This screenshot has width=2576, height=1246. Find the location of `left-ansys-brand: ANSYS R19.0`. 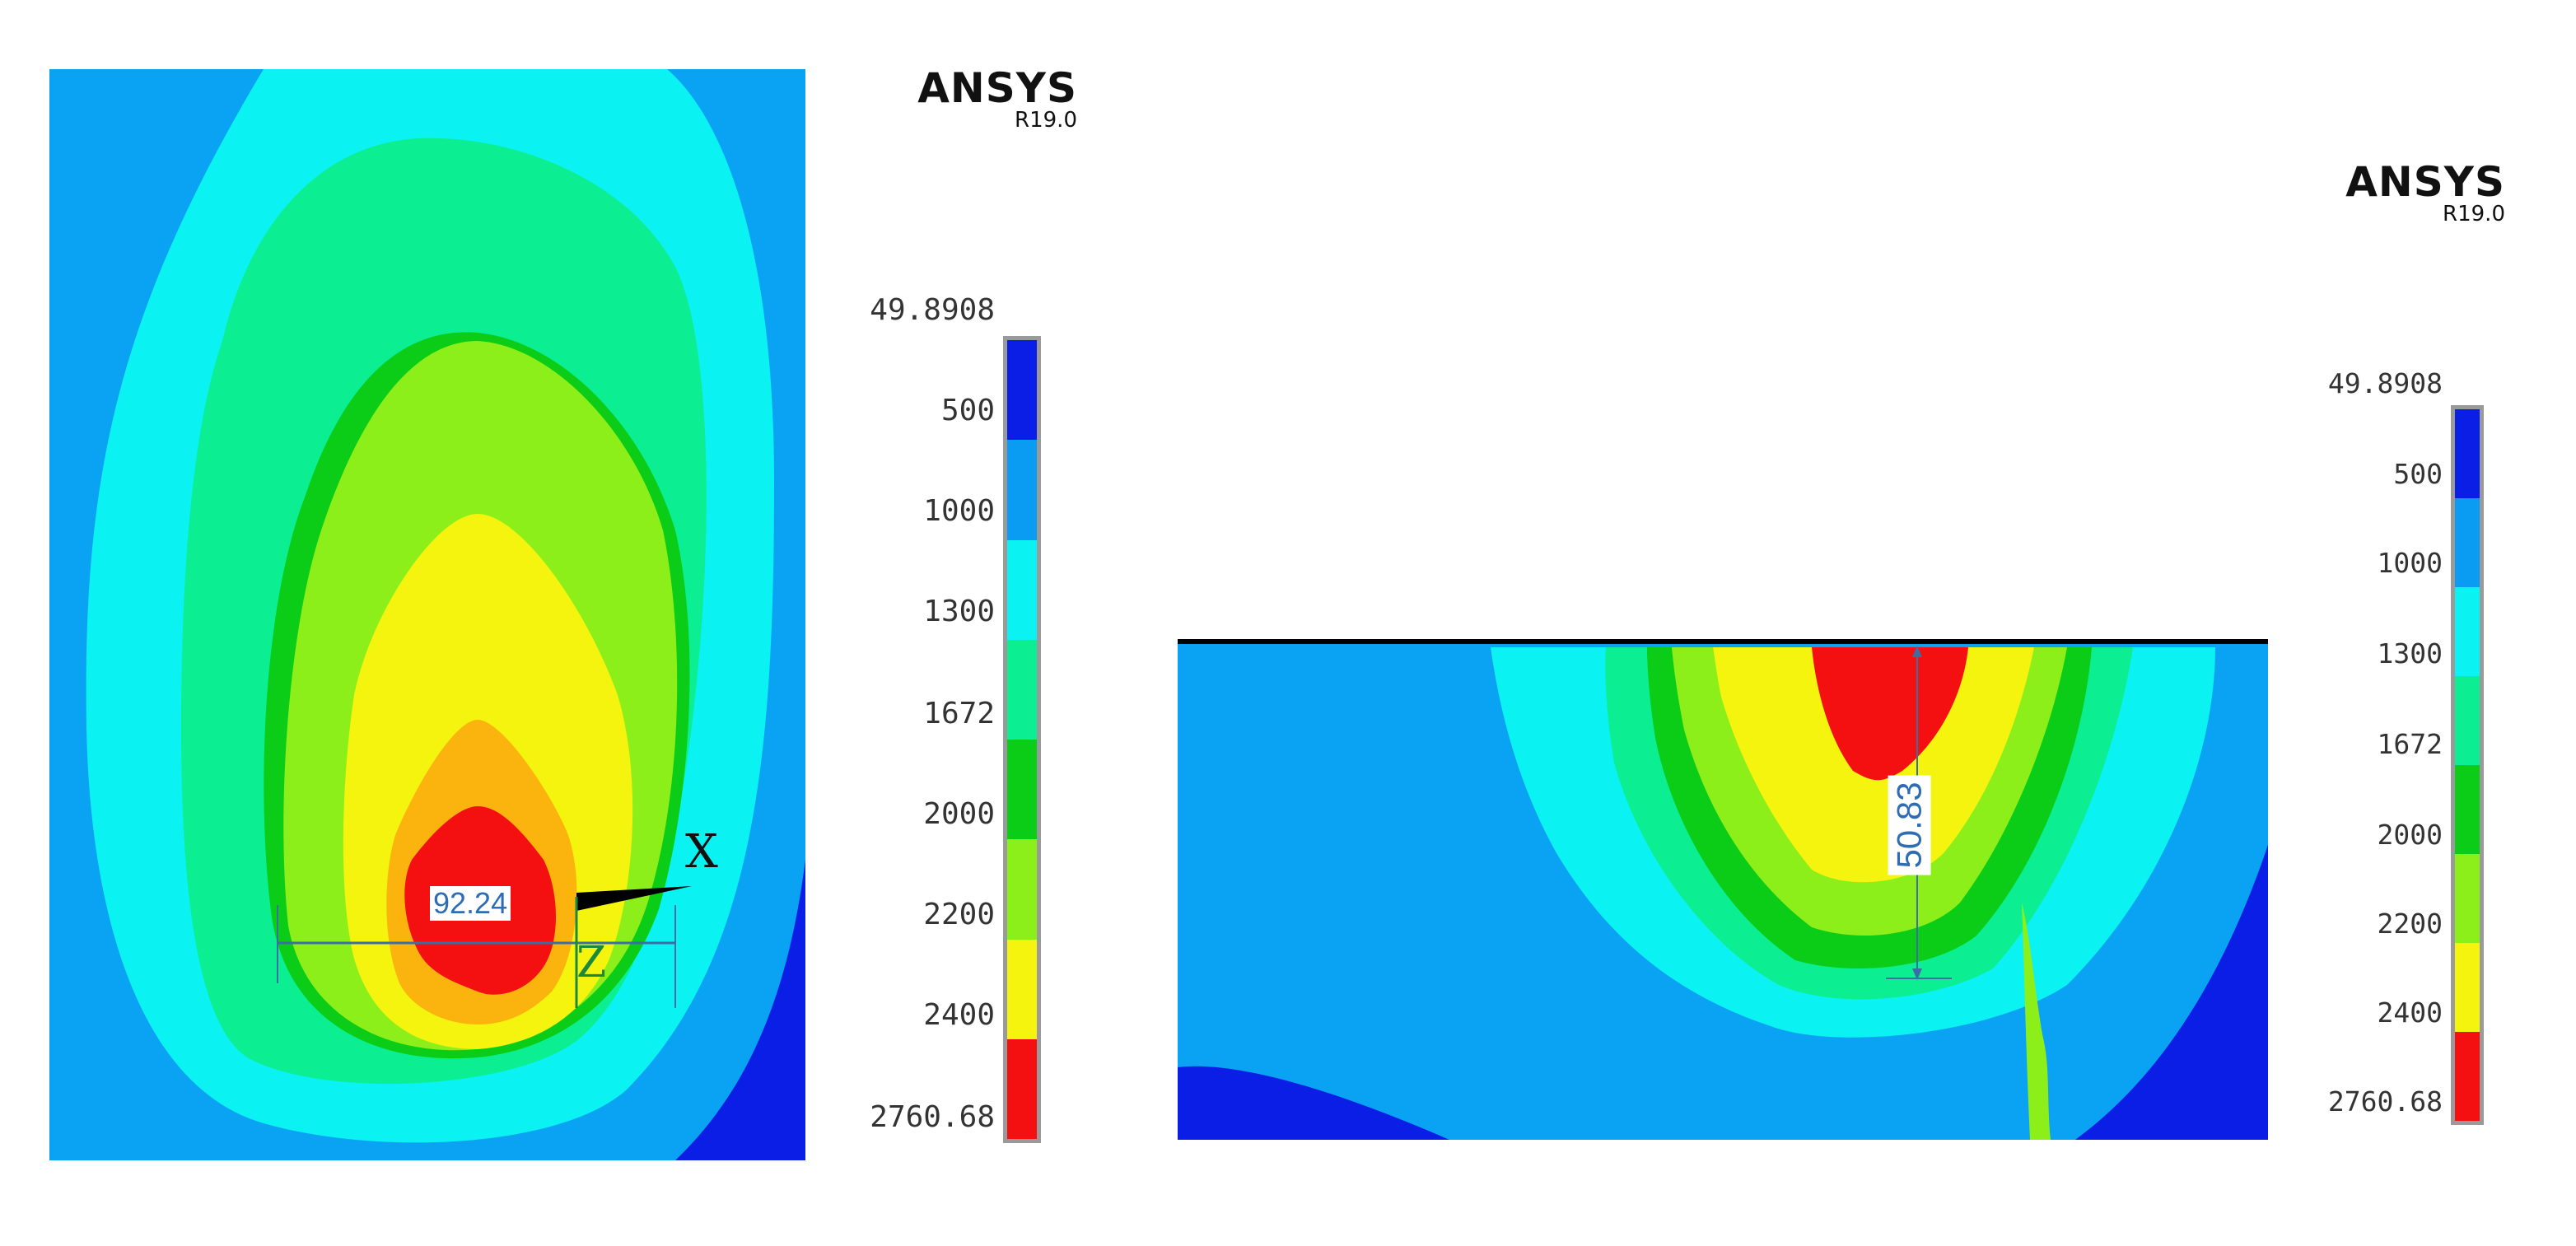

left-ansys-brand: ANSYS R19.0 is located at coordinates (954, 100).